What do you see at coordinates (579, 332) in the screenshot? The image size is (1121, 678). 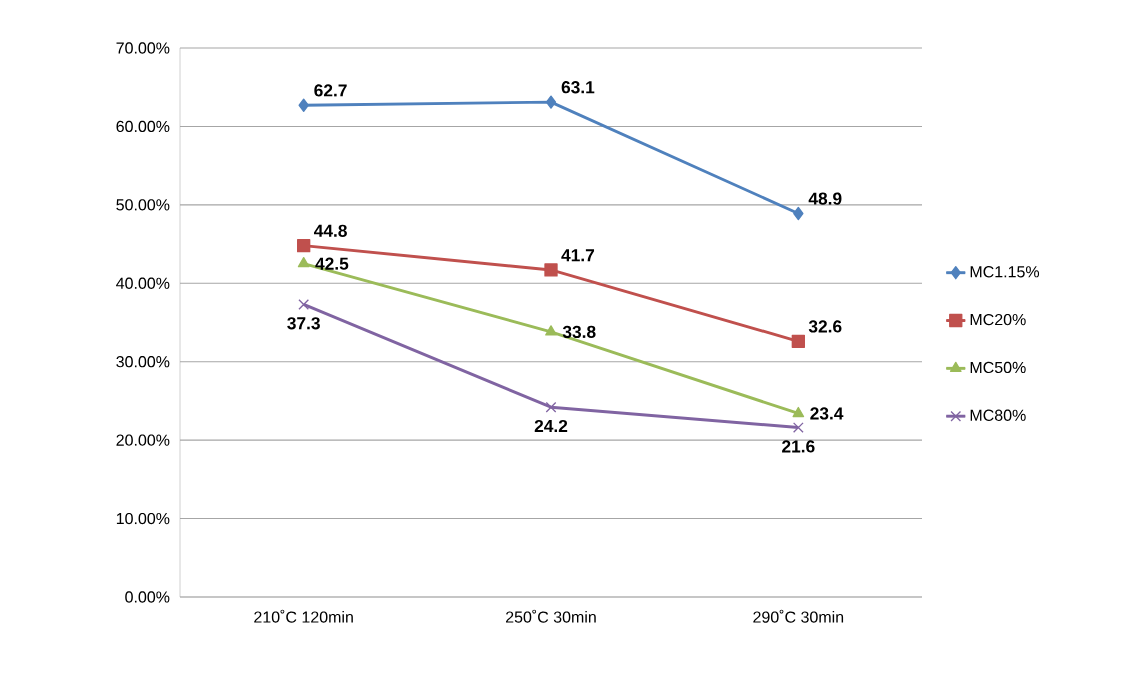 I see `data-label: 33.8` at bounding box center [579, 332].